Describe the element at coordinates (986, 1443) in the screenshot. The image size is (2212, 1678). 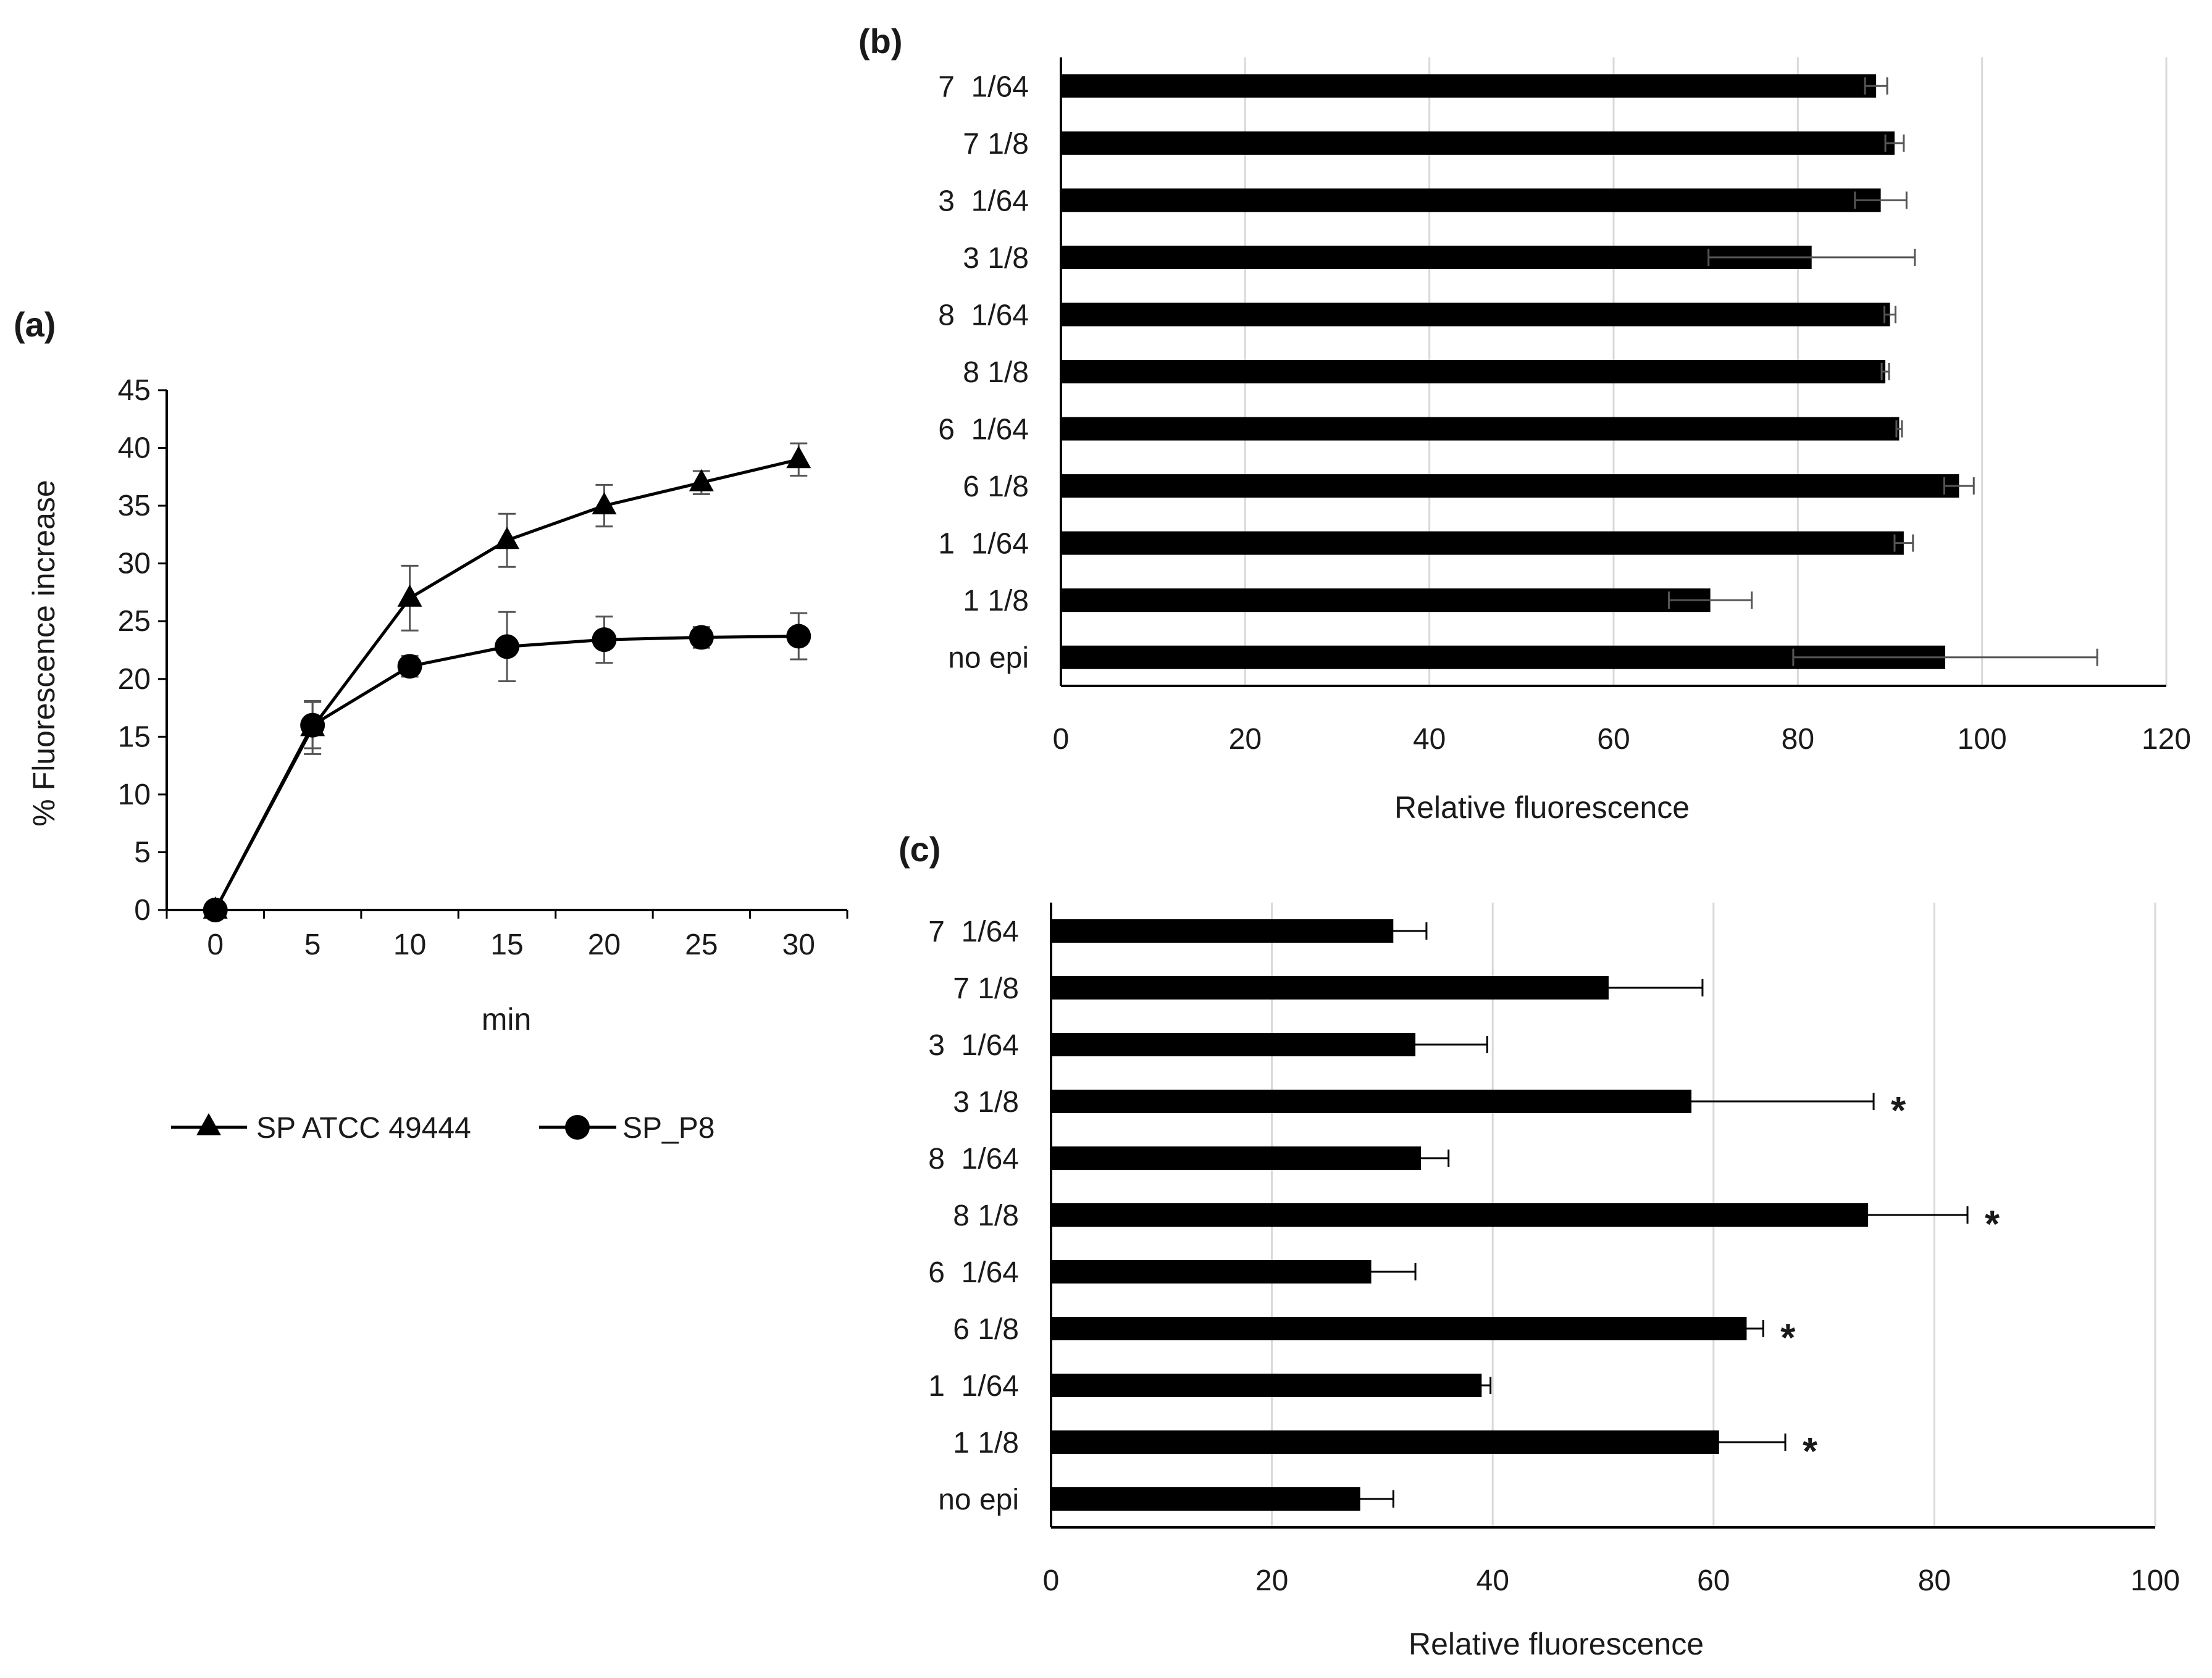
I see `category-label-c: 1 1/8` at that location.